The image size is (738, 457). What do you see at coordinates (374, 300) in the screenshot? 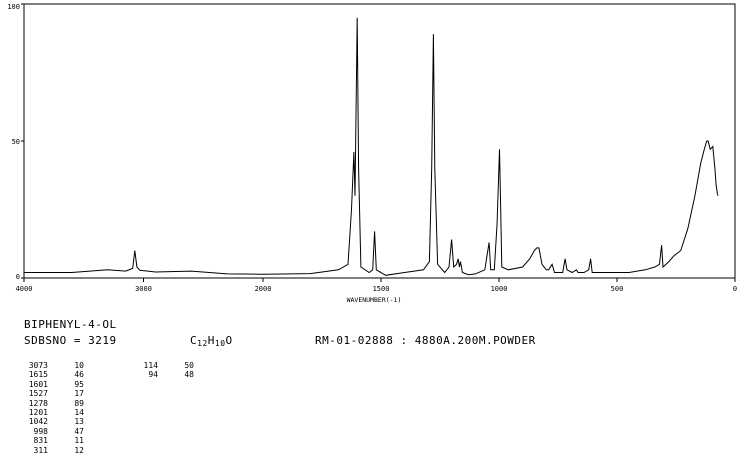
I see `x-axis-label: WAVENUMBER(-1)` at bounding box center [374, 300].